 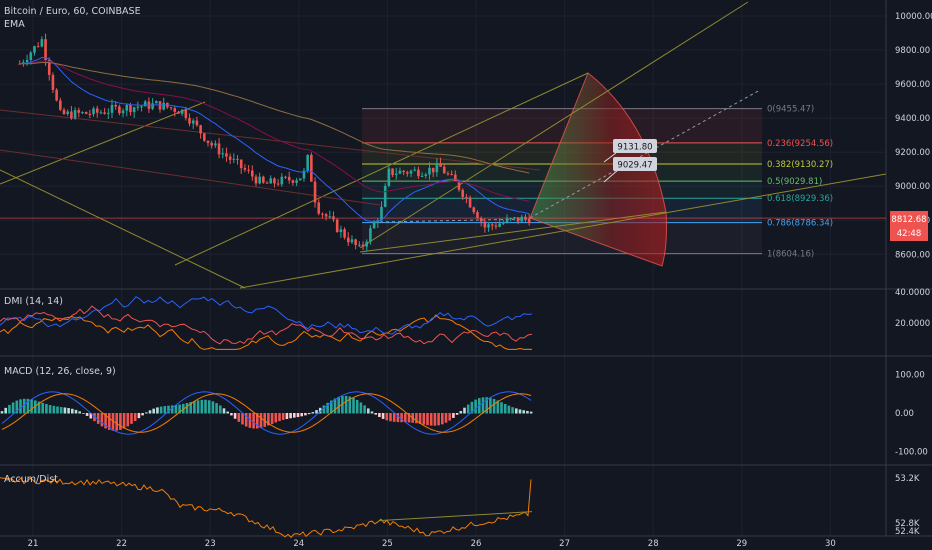 I want to click on dmi-pane, so click(x=266, y=323).